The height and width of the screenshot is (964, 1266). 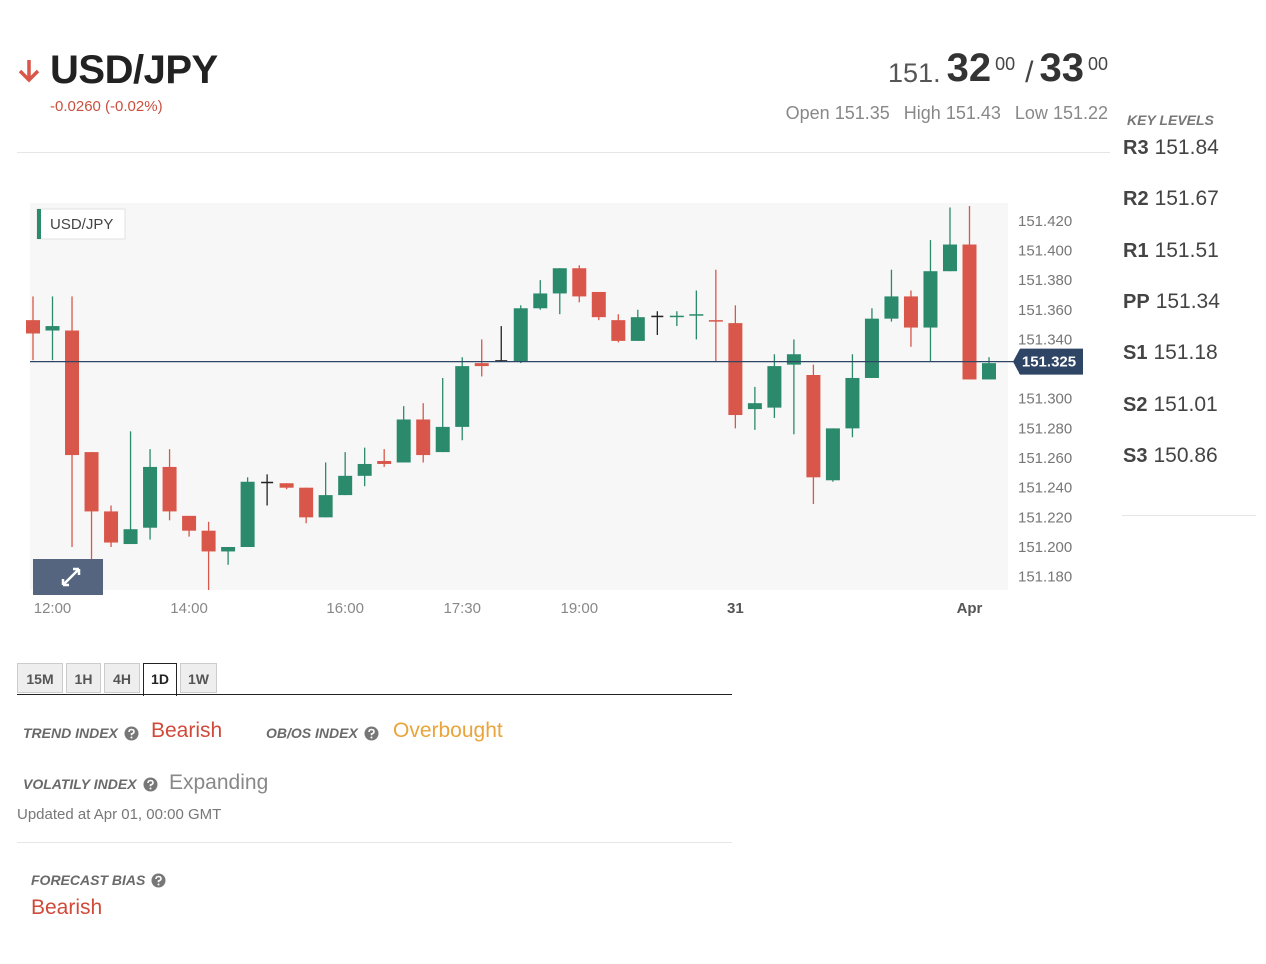 I want to click on key-level-label: S3, so click(x=1135, y=455).